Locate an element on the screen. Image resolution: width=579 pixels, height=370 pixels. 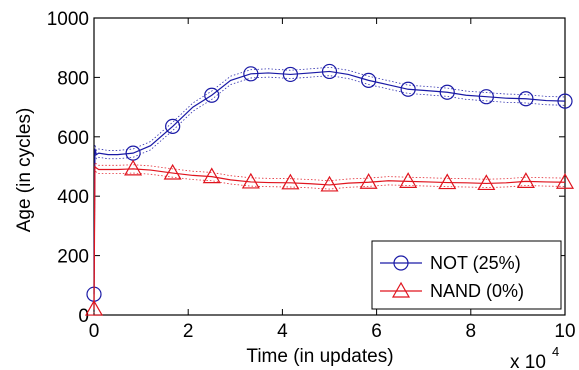
legend-label-1: NAND (0%) is located at coordinates (477, 291).